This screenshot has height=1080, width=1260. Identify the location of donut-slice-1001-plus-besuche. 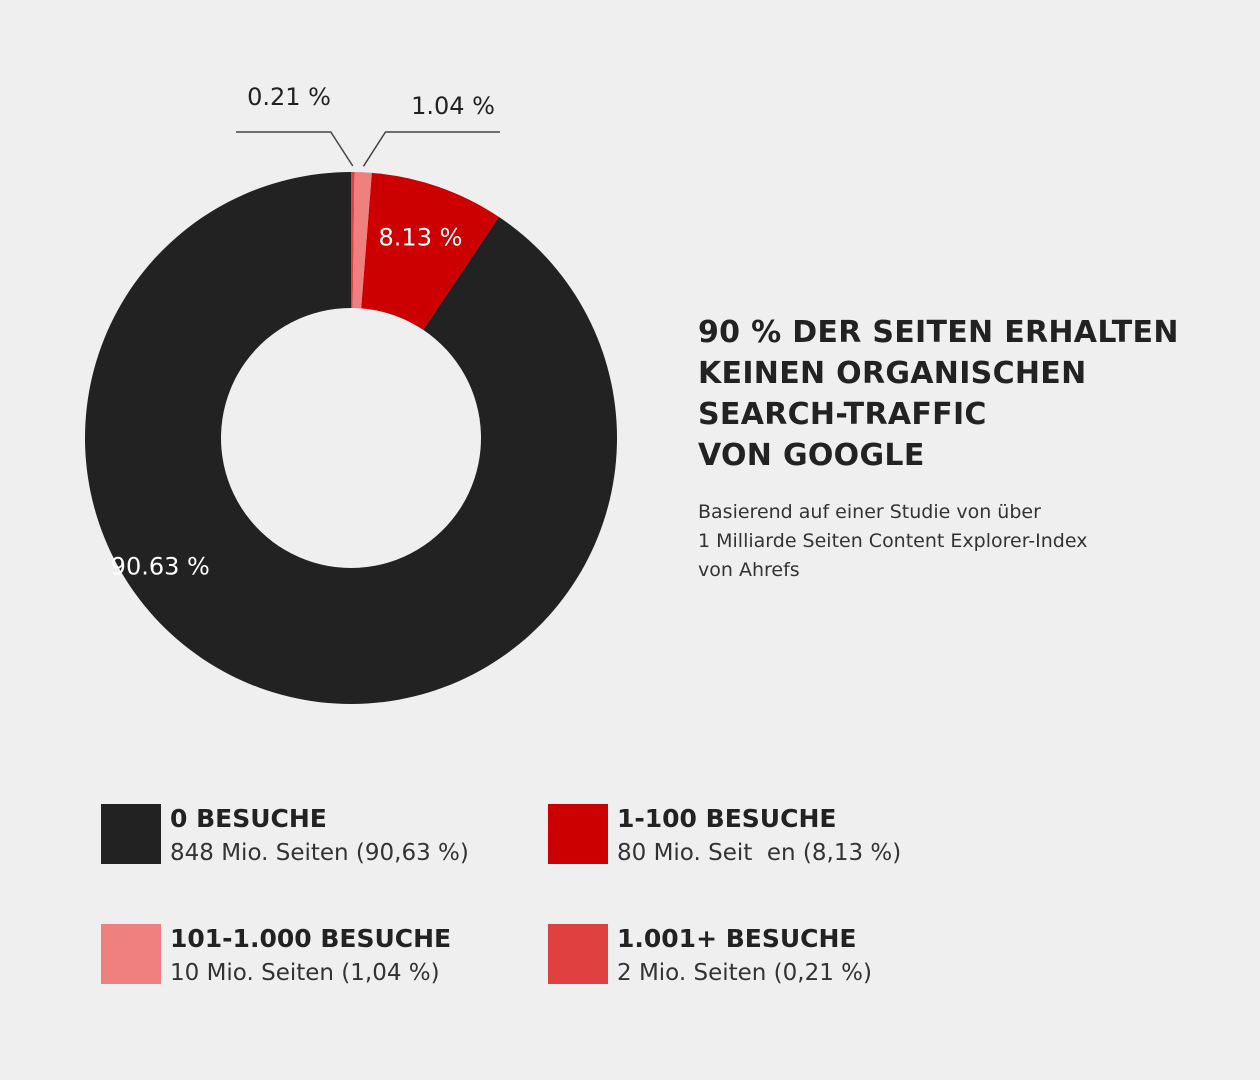
(353, 240).